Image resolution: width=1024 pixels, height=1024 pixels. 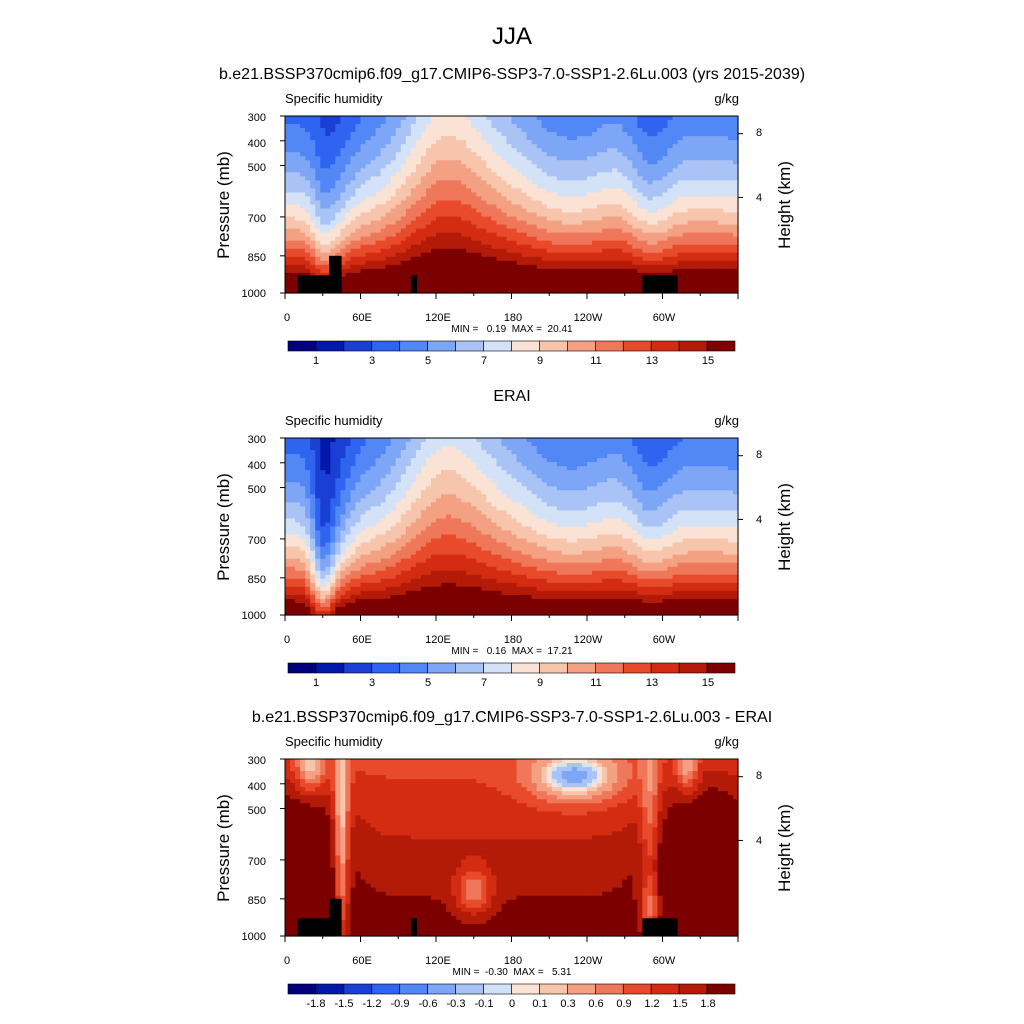 I want to click on colorbar-swatch, so click(x=302, y=346).